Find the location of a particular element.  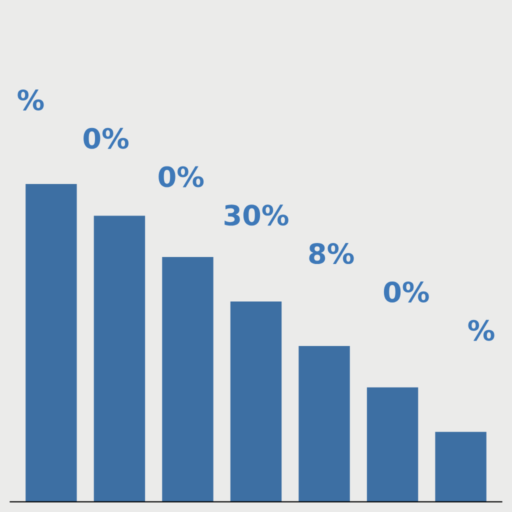

annotation: % is located at coordinates (481, 330).